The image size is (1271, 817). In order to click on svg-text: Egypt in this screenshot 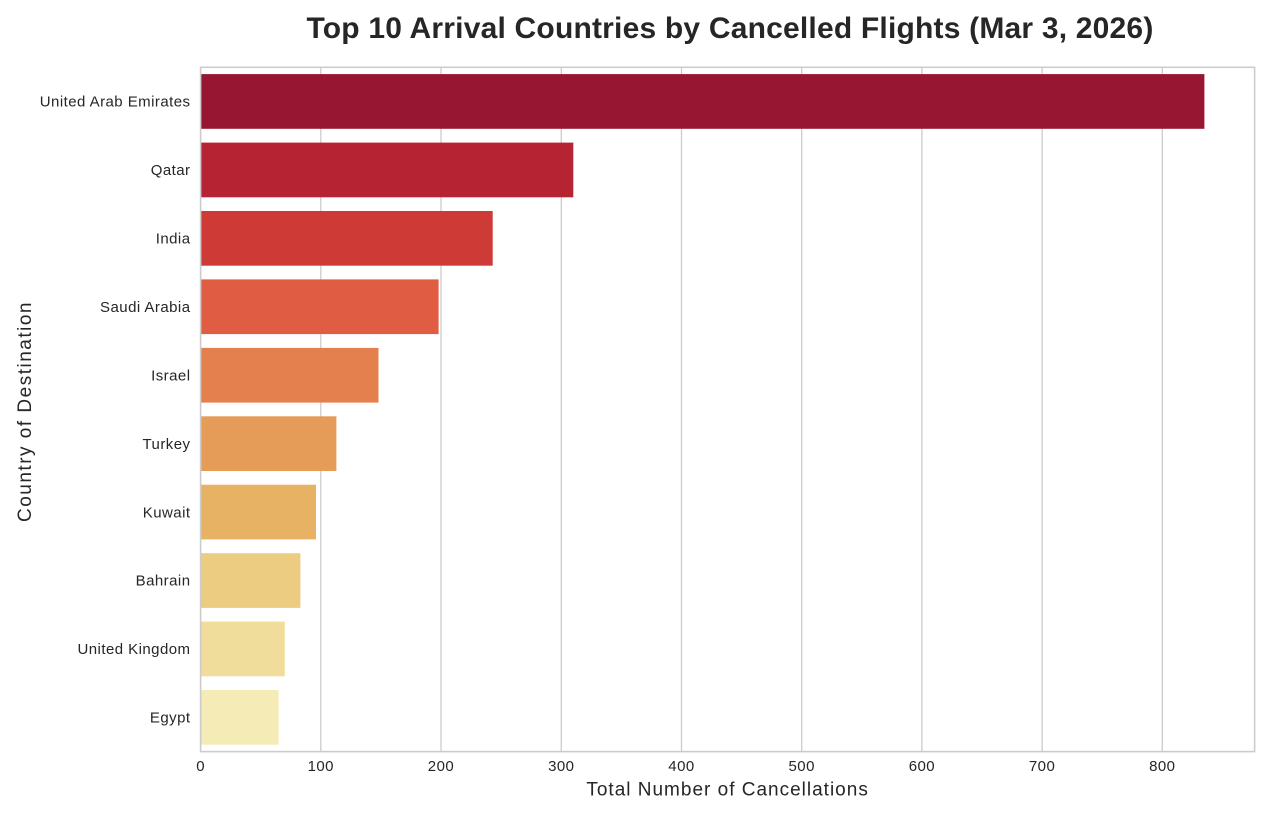, I will do `click(170, 718)`.